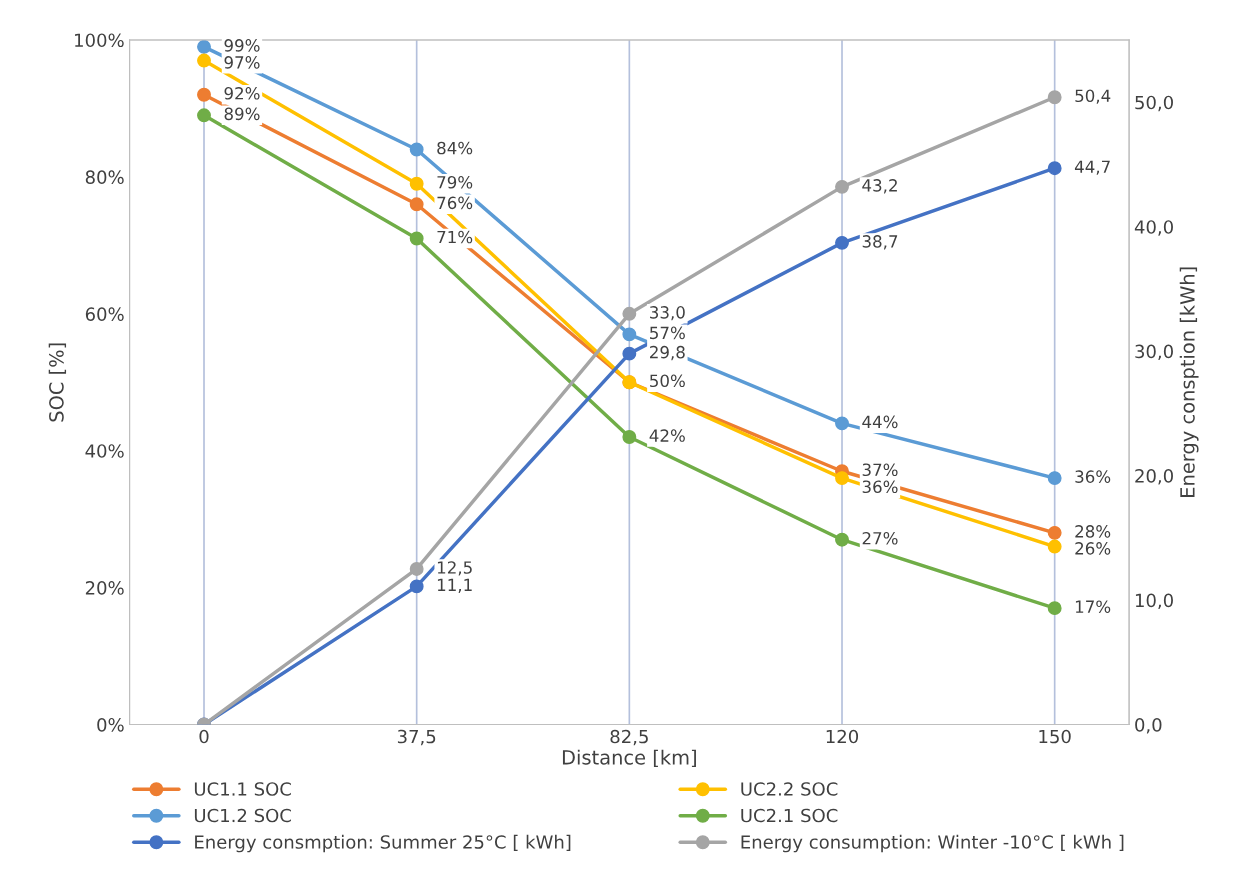 Image resolution: width=1234 pixels, height=889 pixels. I want to click on legend-label: UC2.1 SOC, so click(789, 815).